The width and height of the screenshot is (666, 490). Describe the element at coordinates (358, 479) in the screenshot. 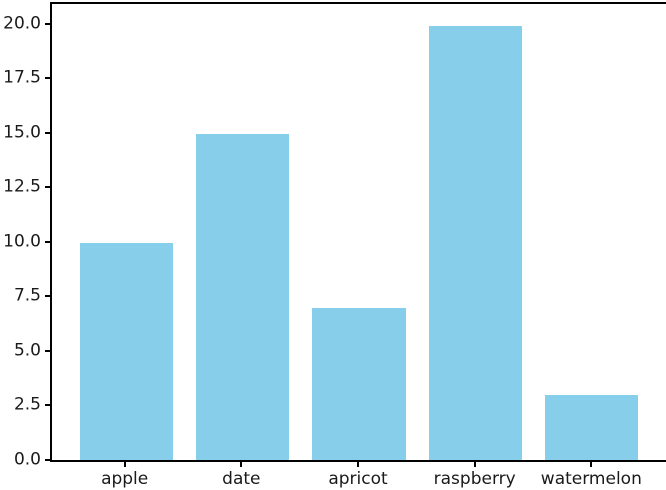

I see `x-tick-label-apricot: apricot` at that location.